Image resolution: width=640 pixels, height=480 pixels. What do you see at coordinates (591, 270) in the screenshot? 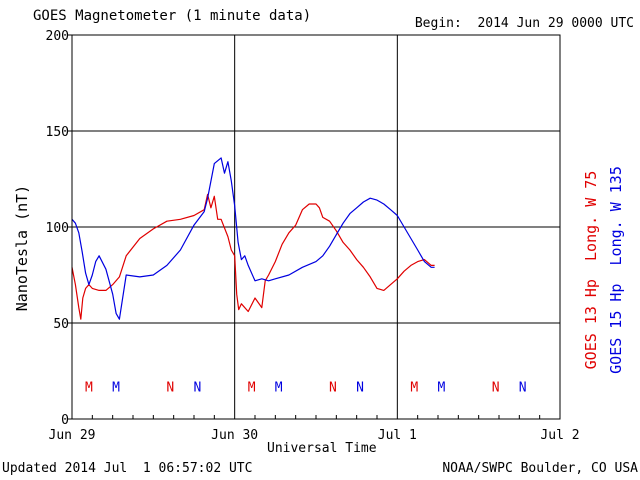
I see `legend-goes13: GOES 13 Hp Long. W 75` at bounding box center [591, 270].